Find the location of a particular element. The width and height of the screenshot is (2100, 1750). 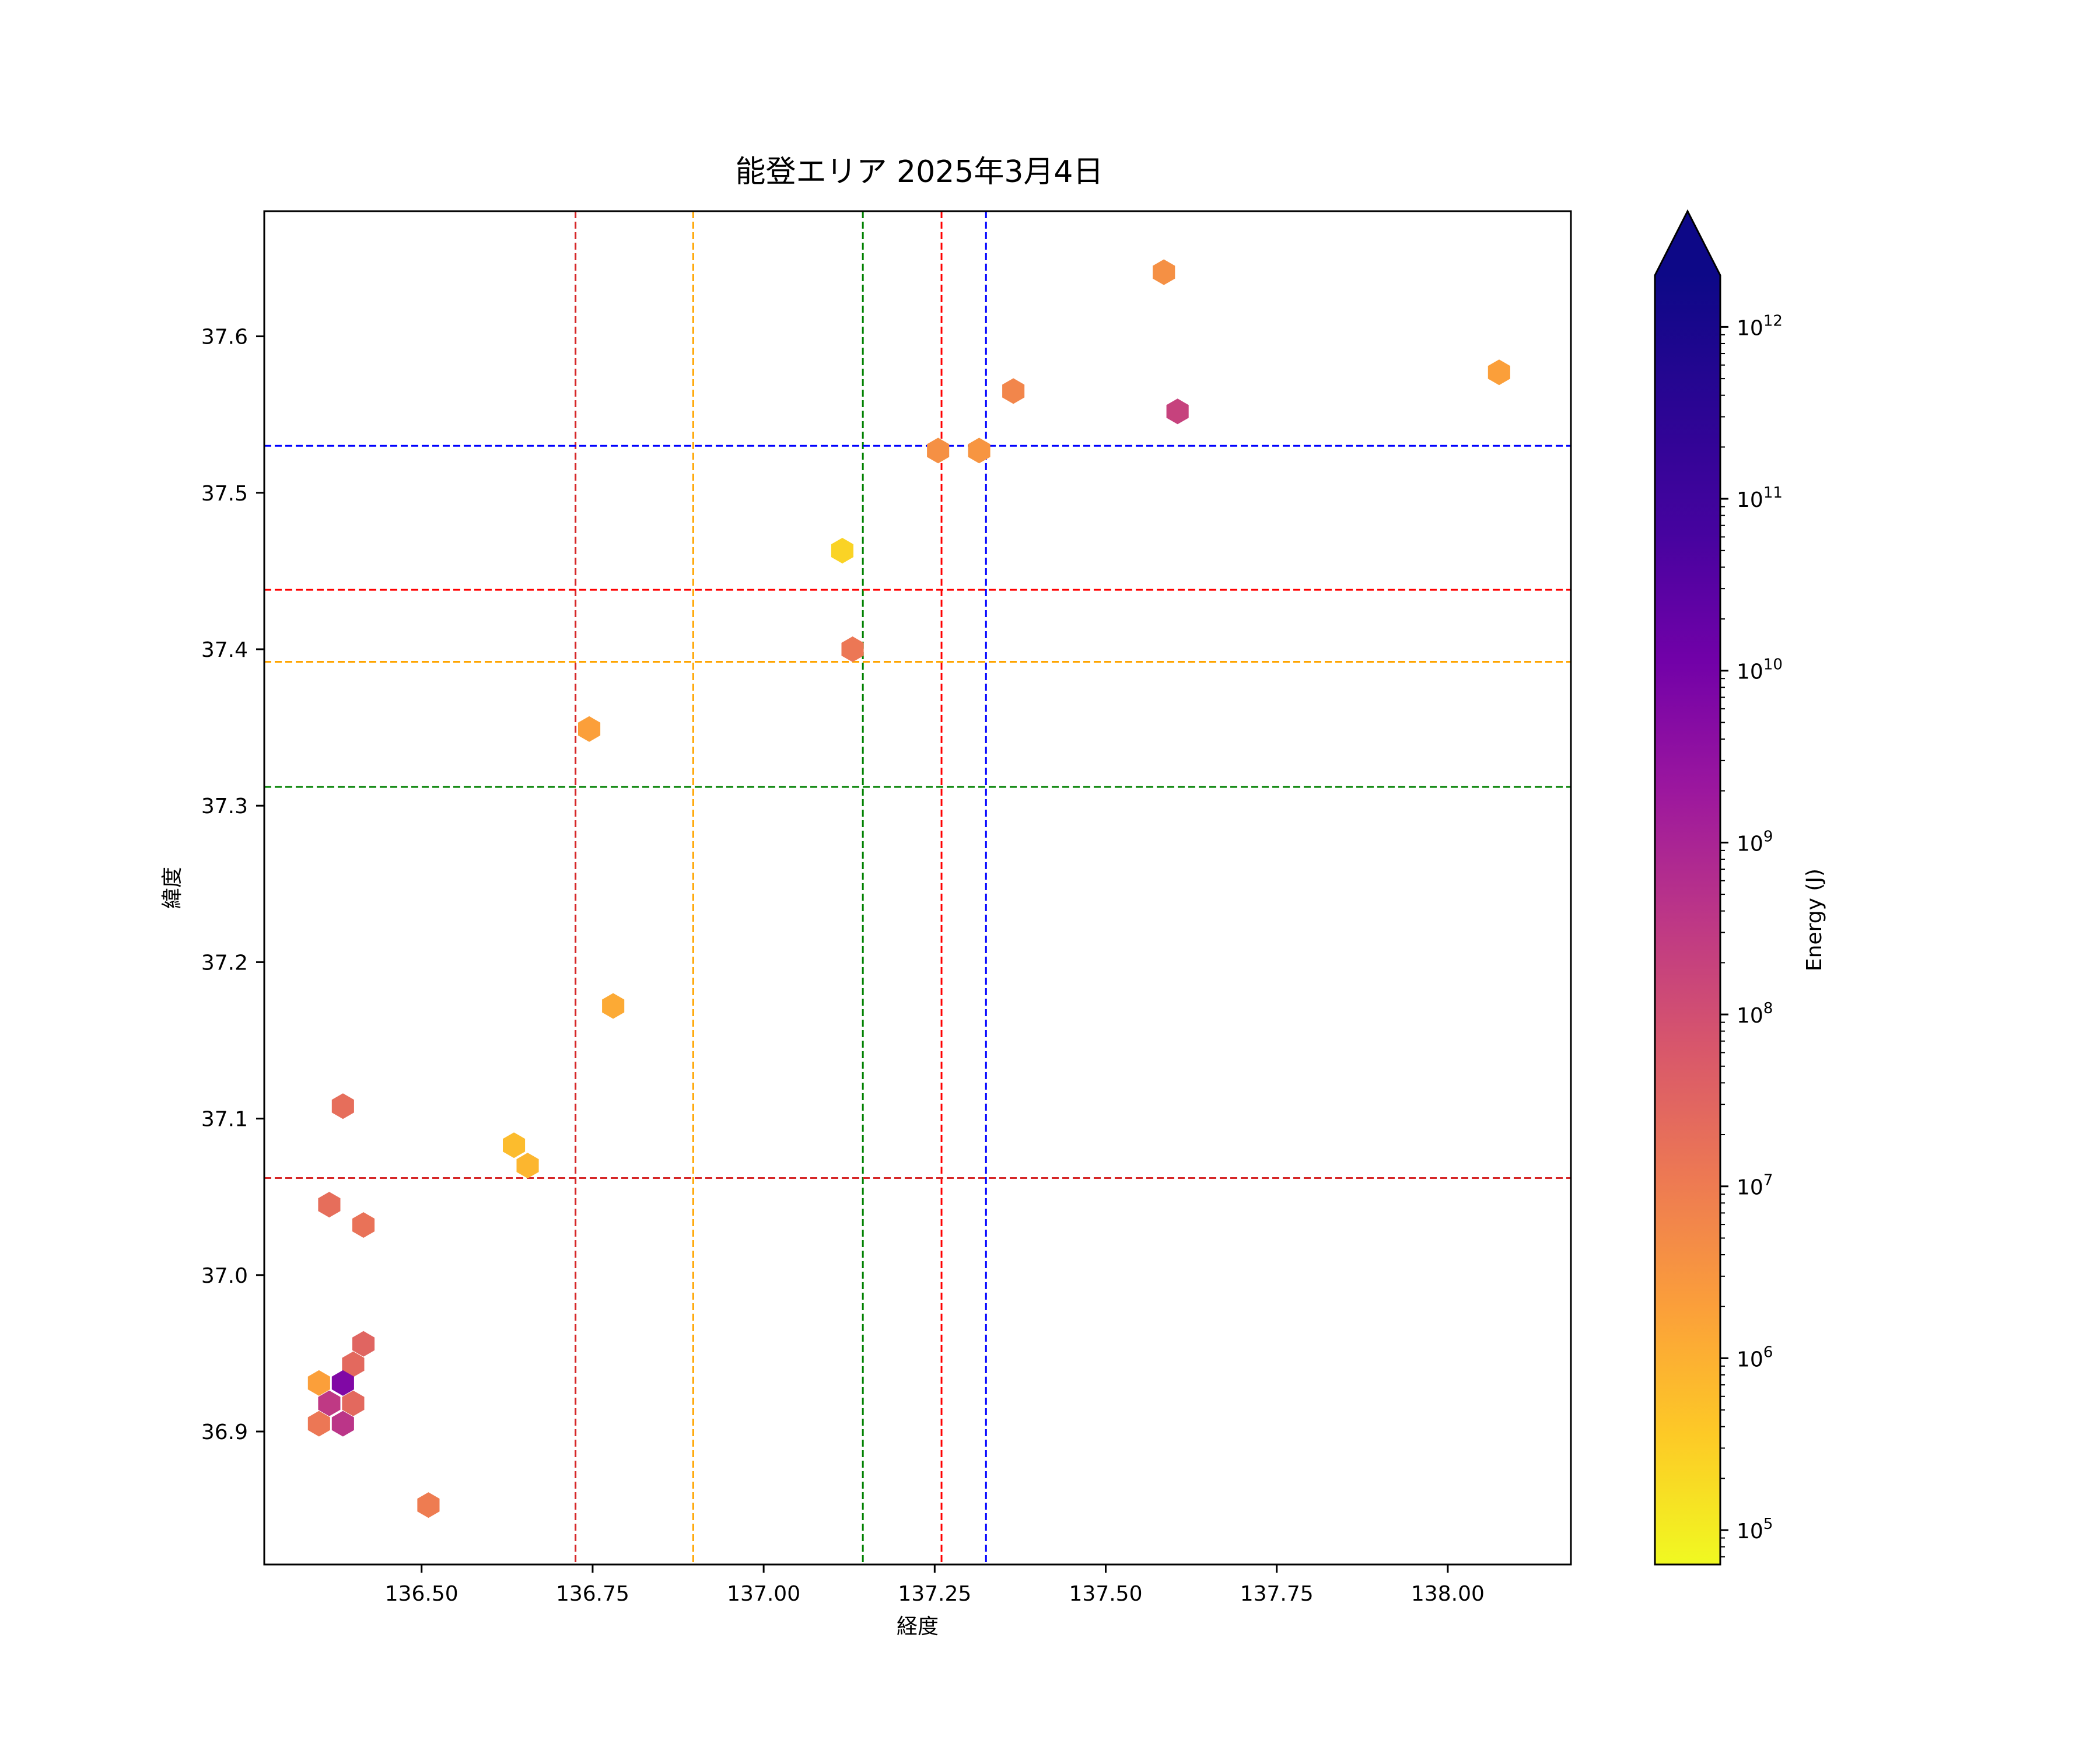

y-axis: 36.9 37.0 37.1 37.2 37.3 37.4 37.5 37.6 is located at coordinates (232, 885).